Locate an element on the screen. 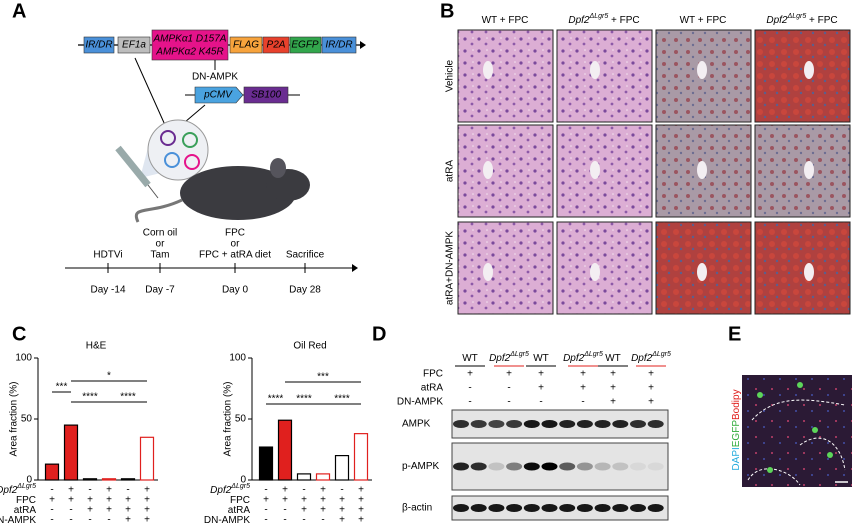  plasmid-mix is located at coordinates (178, 150).